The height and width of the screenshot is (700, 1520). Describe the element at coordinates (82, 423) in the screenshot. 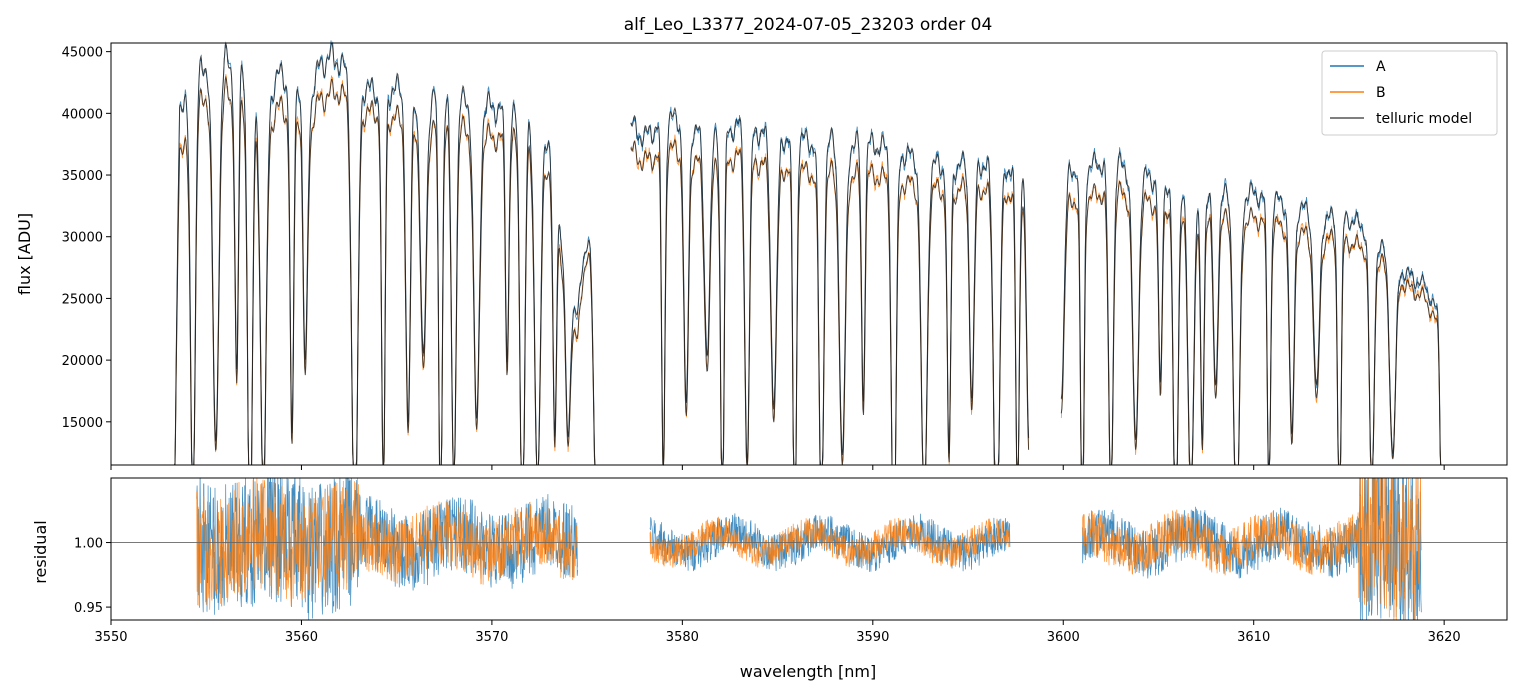

I see `flux-y-tick-label: 15000` at that location.